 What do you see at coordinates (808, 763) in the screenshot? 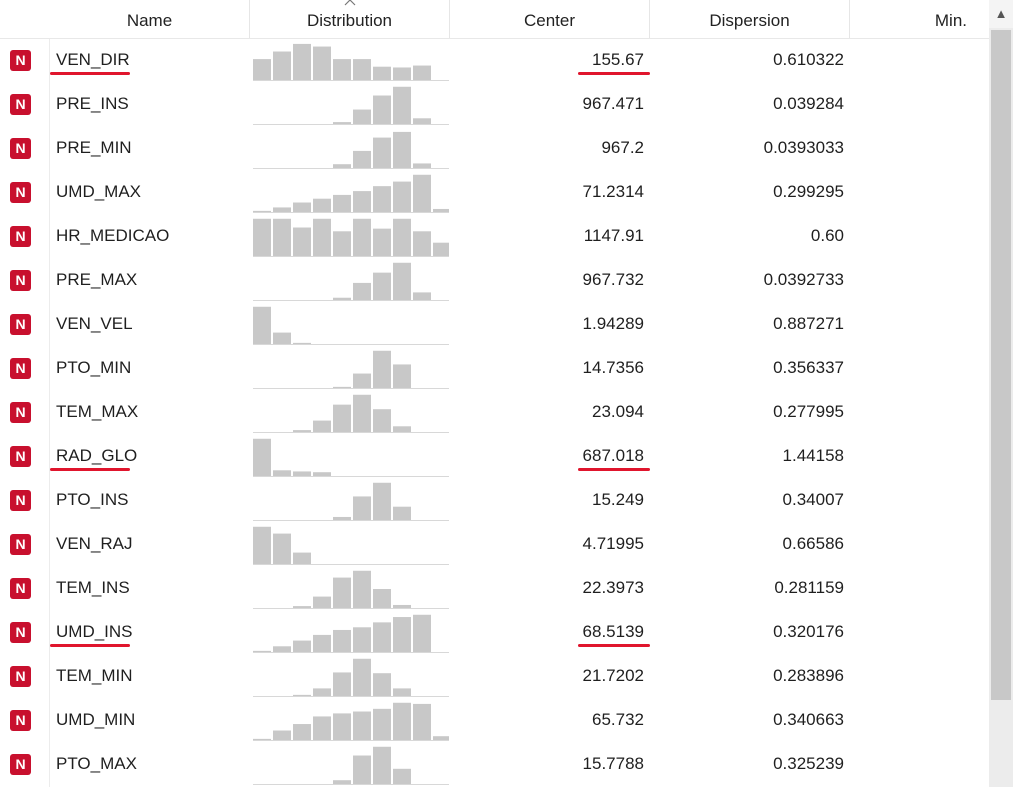
I see `dispersion-value: 0.325239` at bounding box center [808, 763].